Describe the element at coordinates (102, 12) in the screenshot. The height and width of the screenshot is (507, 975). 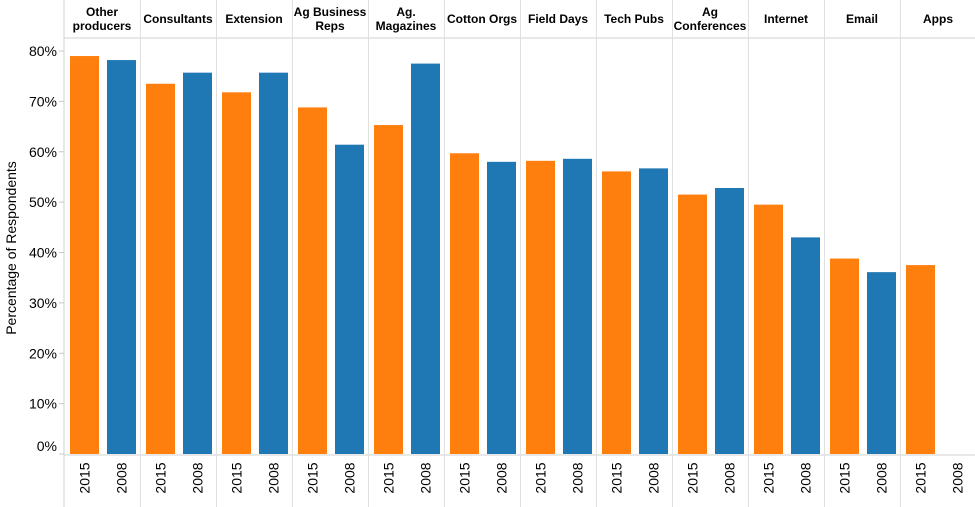
I see `category-label-line: Other` at that location.